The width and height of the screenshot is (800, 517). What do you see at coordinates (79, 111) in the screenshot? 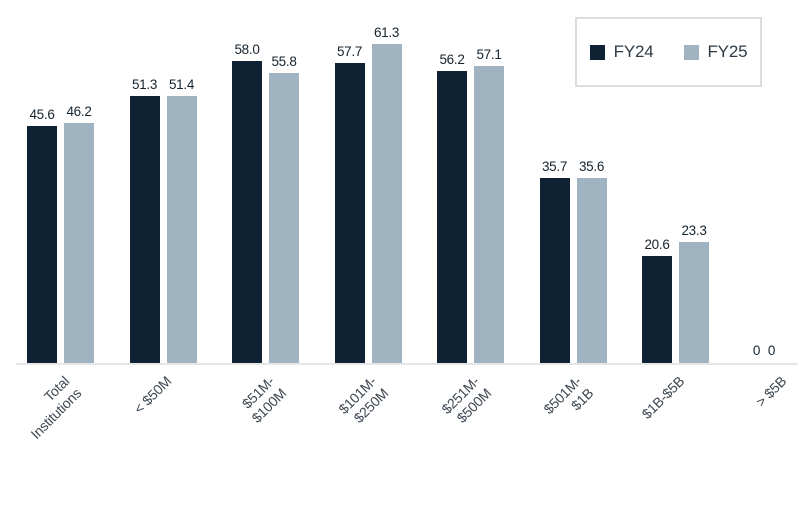
I see `value-label-fy25-total-institutions: 46.2` at bounding box center [79, 111].